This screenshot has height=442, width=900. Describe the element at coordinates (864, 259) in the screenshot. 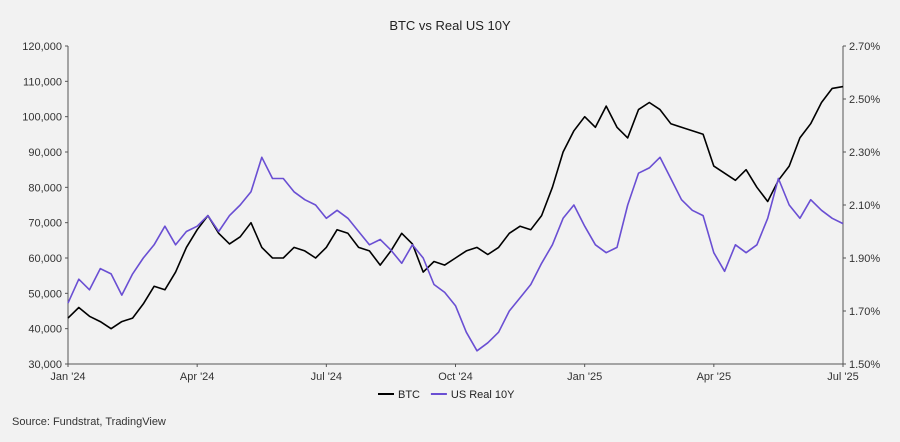

I see `y-right-tick-label: 1.90%` at that location.